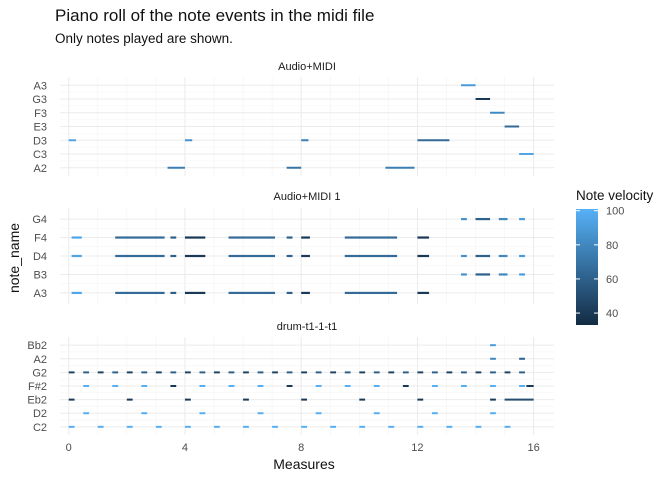 This screenshot has height=480, width=672. Describe the element at coordinates (534, 448) in the screenshot. I see `x-tick-label: 16` at that location.